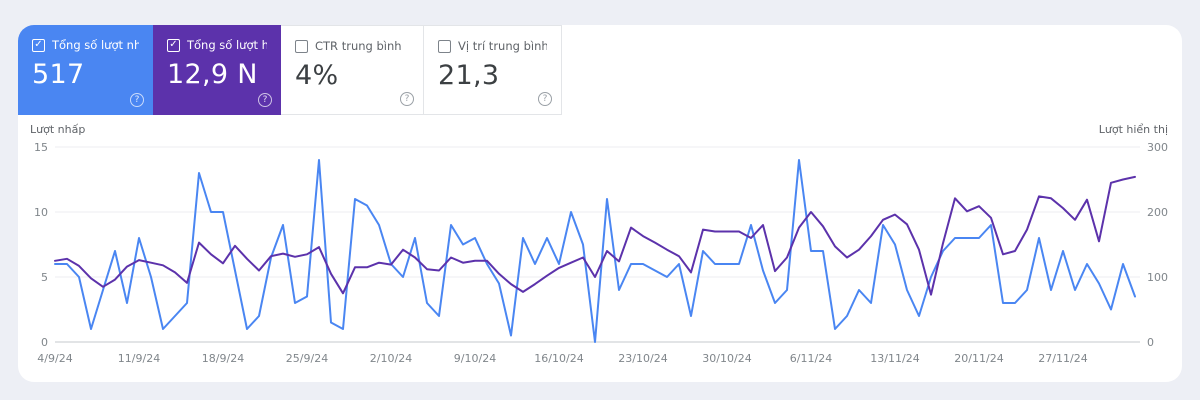 The height and width of the screenshot is (400, 1200). I want to click on x-tick-label: 23/10/24, so click(643, 358).